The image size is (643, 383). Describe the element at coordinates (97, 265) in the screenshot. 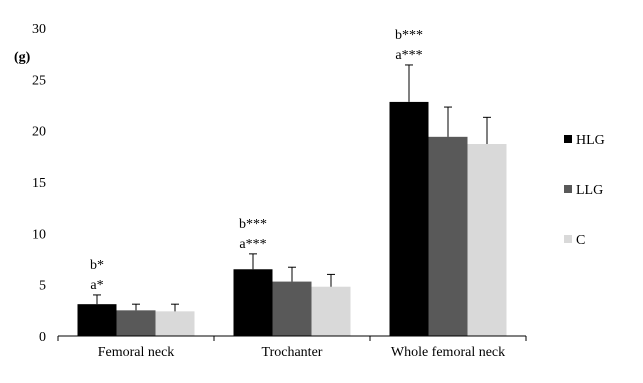

I see `significance-label: b*` at that location.